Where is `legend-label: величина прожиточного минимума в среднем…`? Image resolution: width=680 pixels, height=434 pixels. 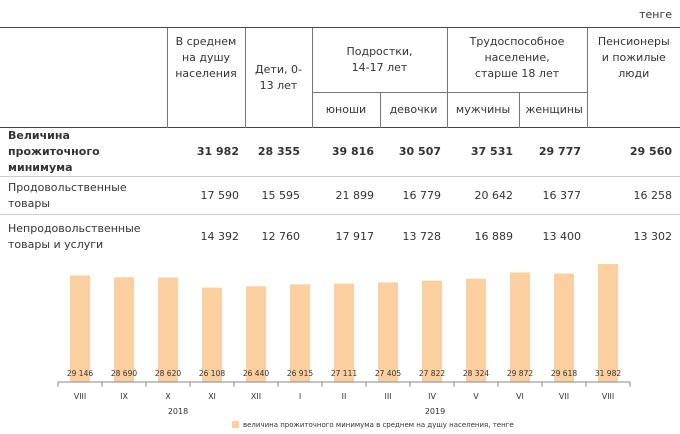
legend-label: величина прожиточного минимума в среднем… is located at coordinates (378, 425).